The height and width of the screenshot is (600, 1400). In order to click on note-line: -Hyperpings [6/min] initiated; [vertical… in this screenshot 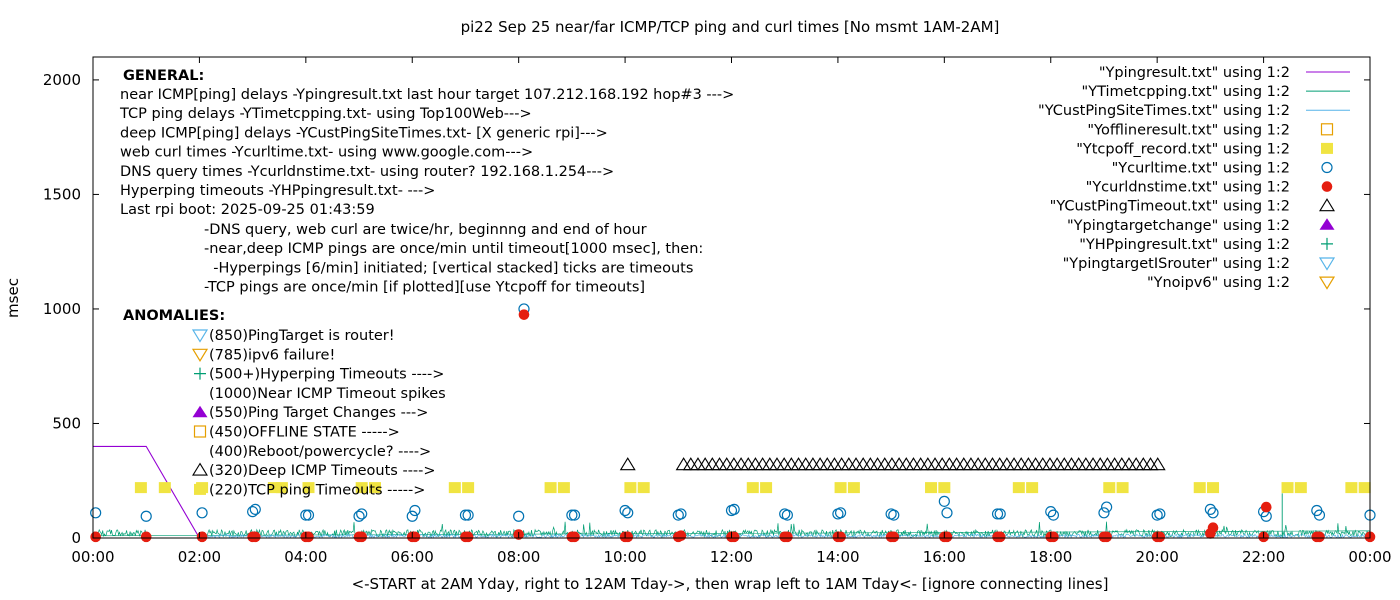, I will do `click(448, 268)`.